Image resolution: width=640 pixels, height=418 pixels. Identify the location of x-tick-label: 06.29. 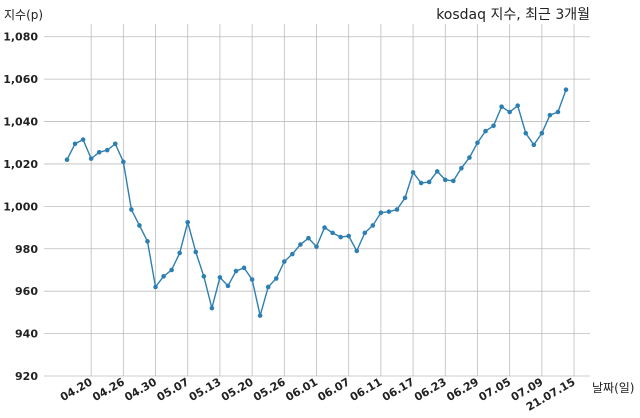
(462, 389).